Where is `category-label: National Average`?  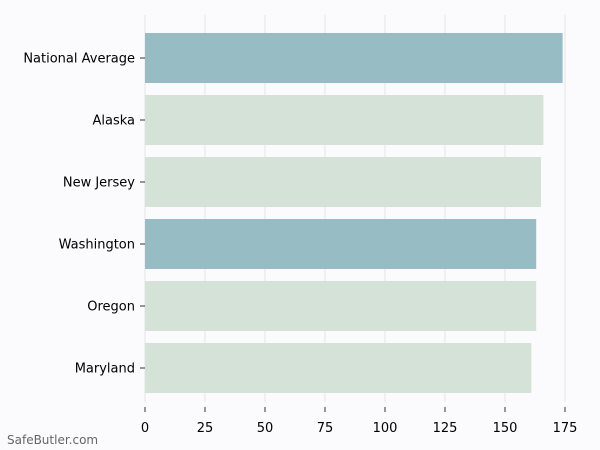
category-label: National Average is located at coordinates (79, 59).